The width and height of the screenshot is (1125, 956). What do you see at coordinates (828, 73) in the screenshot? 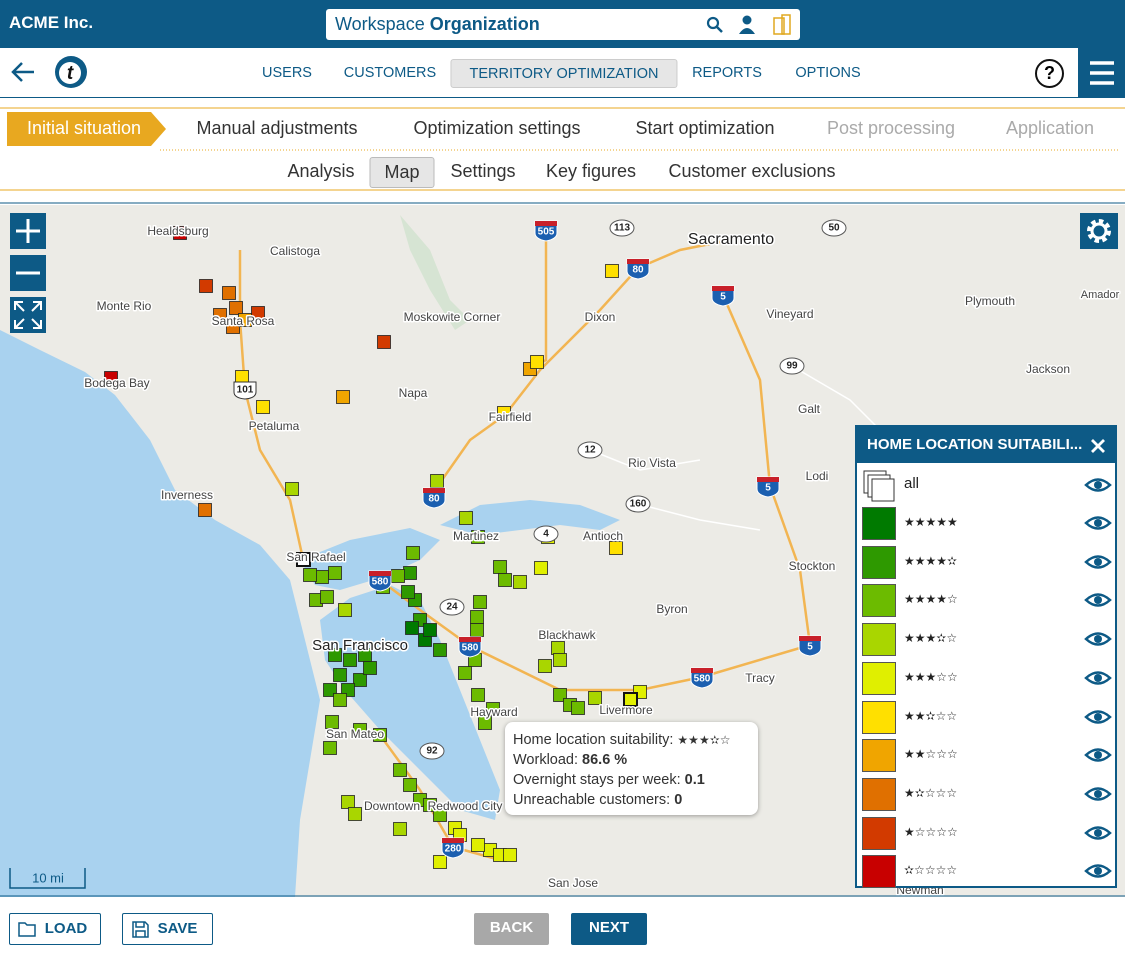
I see `nav-tab: OPTIONS` at bounding box center [828, 73].